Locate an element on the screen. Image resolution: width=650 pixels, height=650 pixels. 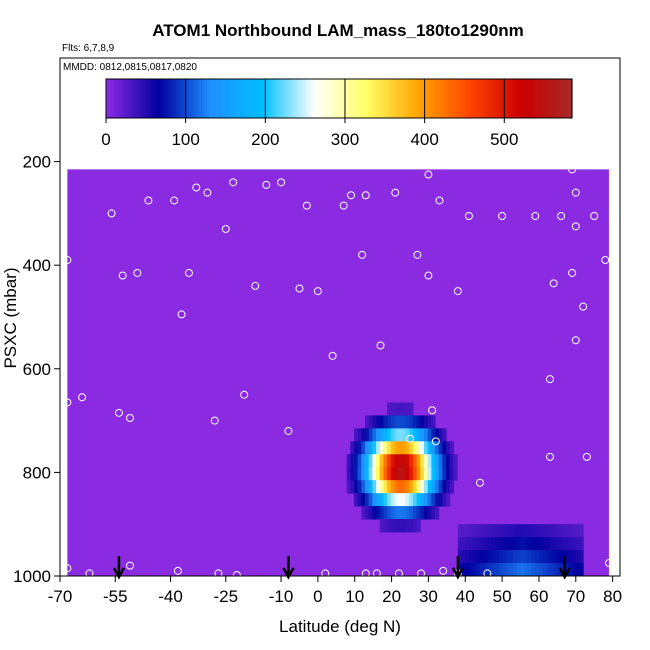
y-tick-label: 1000 is located at coordinates (32, 576).